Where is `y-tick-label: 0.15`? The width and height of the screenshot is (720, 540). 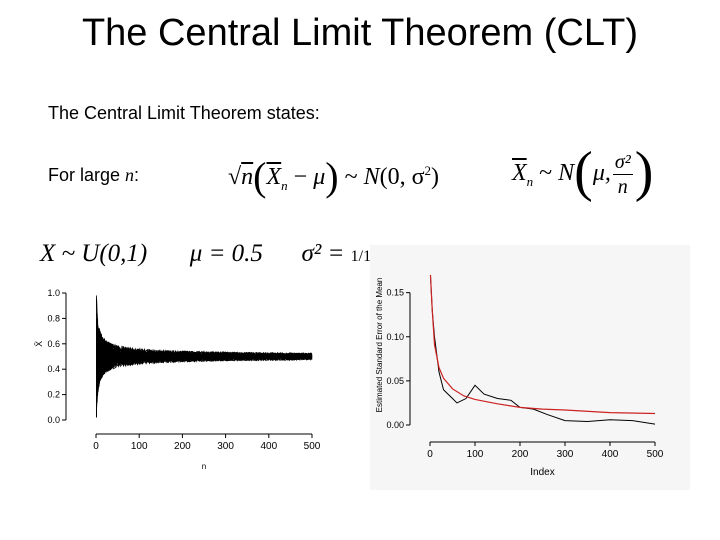
y-tick-label: 0.15 is located at coordinates (395, 293).